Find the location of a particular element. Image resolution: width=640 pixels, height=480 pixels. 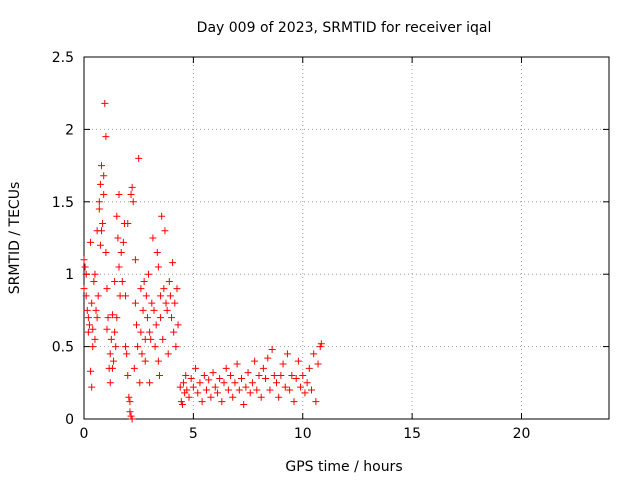

y-tick-label: 0.5 is located at coordinates (63, 348).